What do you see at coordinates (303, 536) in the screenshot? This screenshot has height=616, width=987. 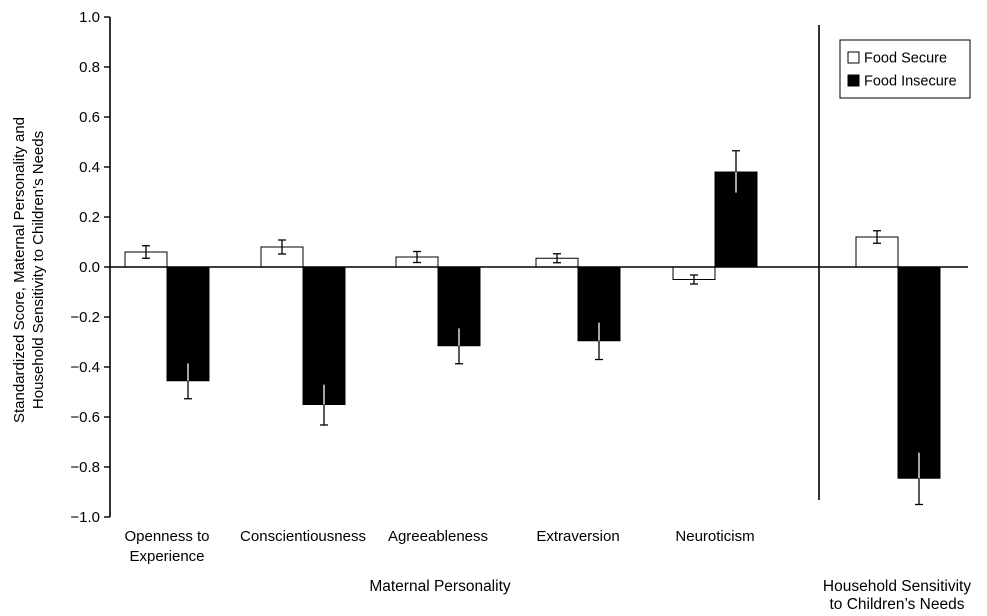 I see `category-label: Conscientiousness` at bounding box center [303, 536].